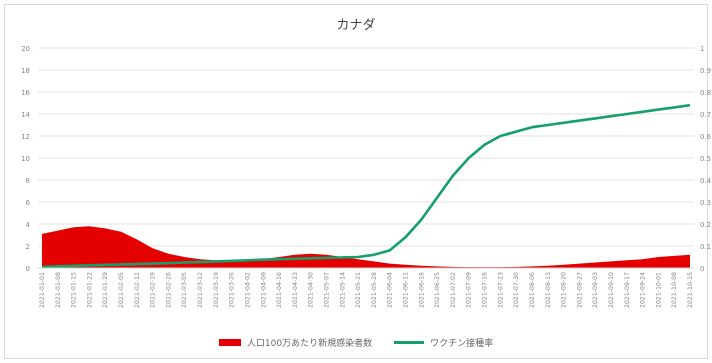  What do you see at coordinates (564, 290) in the screenshot?
I see `x-tick-label: 2021-08-20` at bounding box center [564, 290].